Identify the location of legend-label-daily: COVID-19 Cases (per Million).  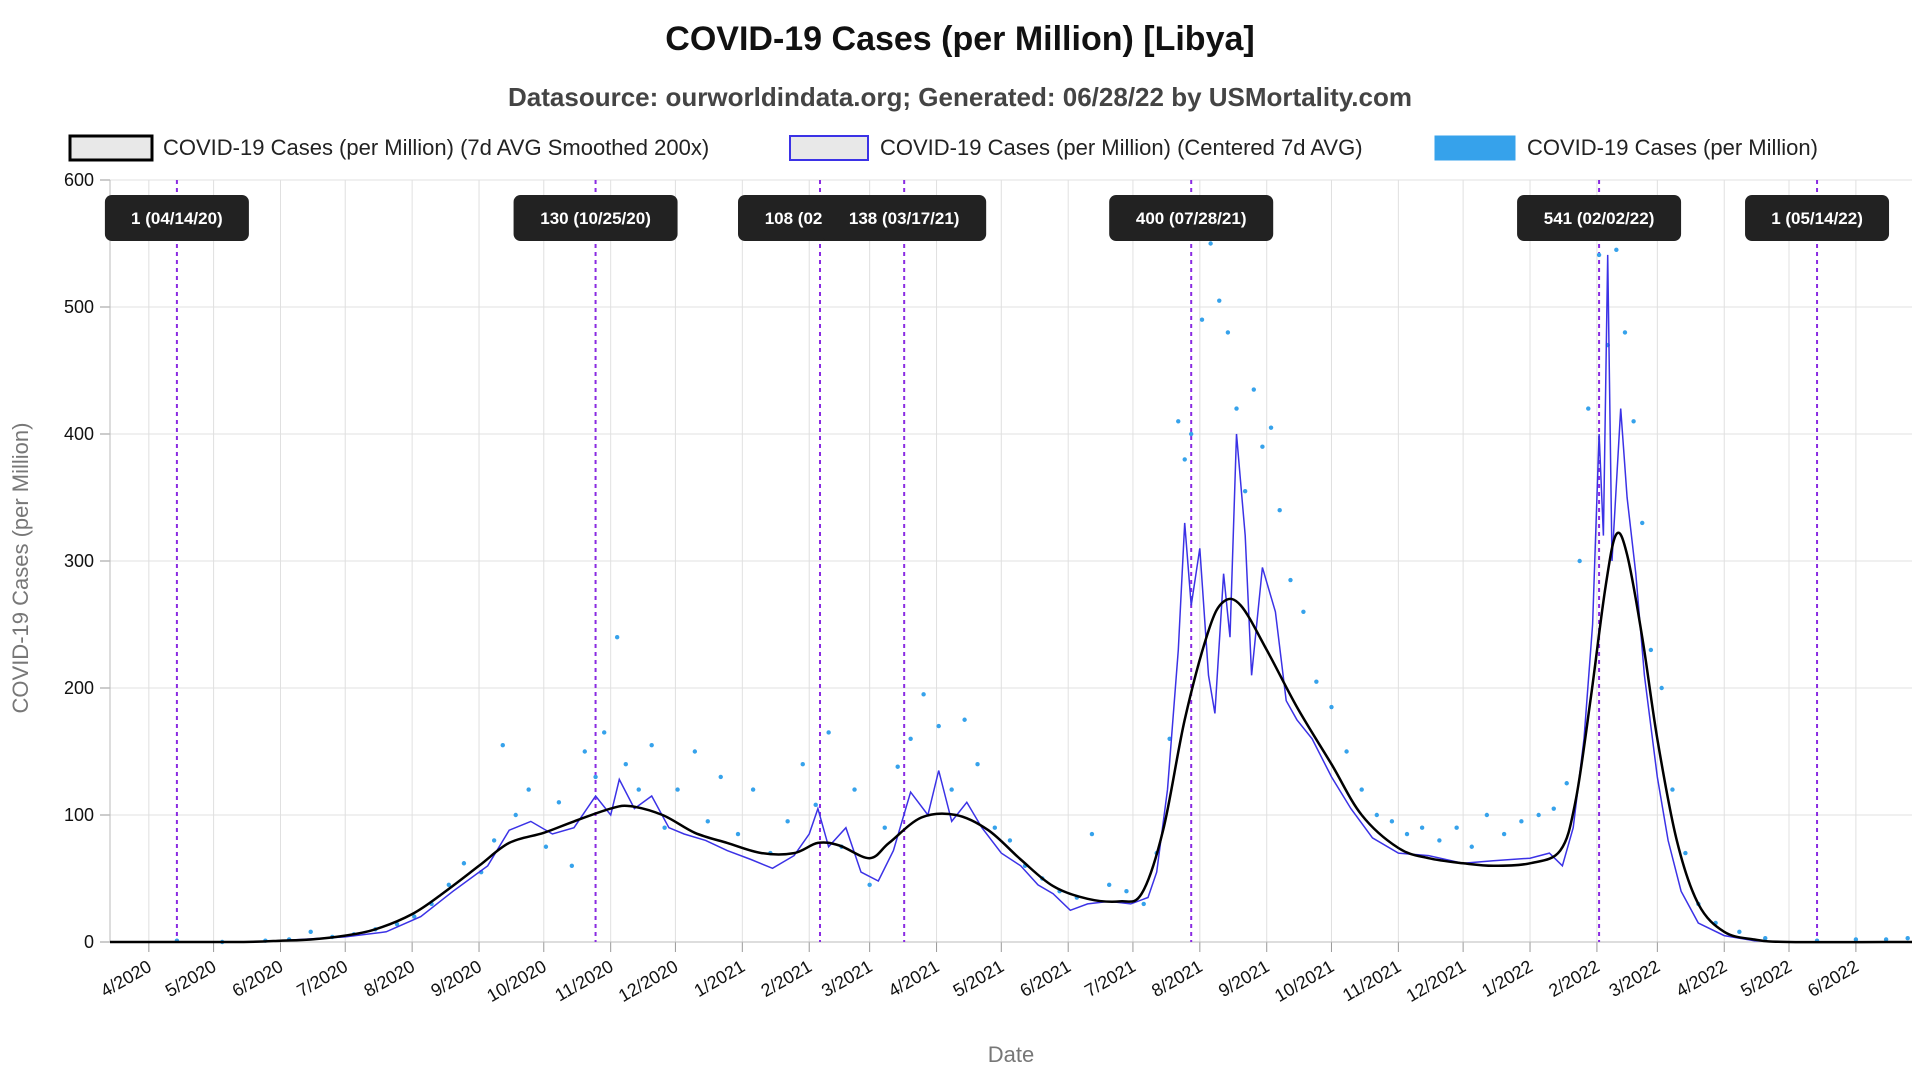
(1672, 147).